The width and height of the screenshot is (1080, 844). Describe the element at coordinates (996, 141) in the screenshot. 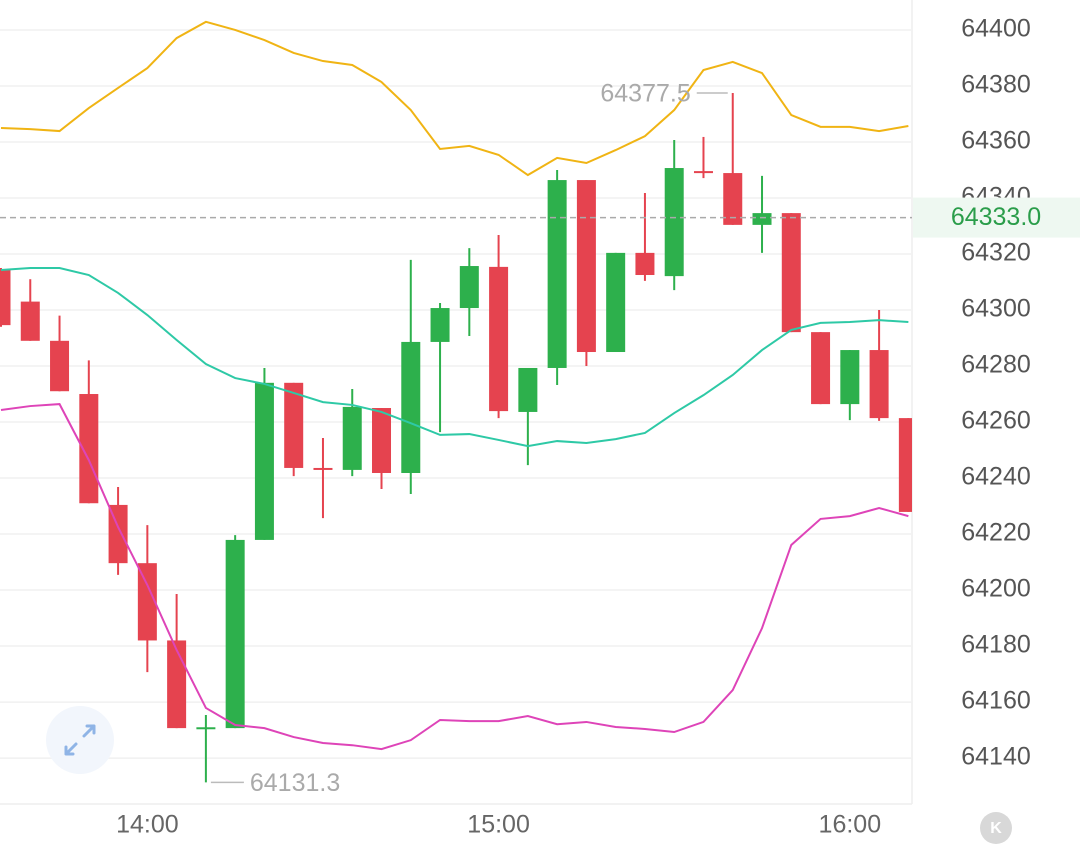

I see `y-tick-label: 64360` at that location.